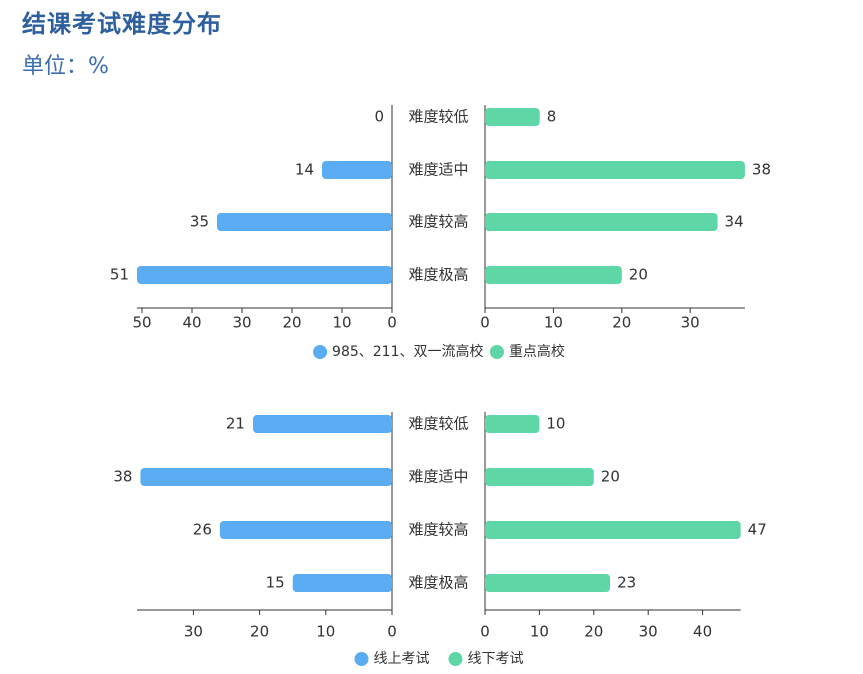 The image size is (863, 674). What do you see at coordinates (199, 222) in the screenshot?
I see `left-value-label: 35` at bounding box center [199, 222].